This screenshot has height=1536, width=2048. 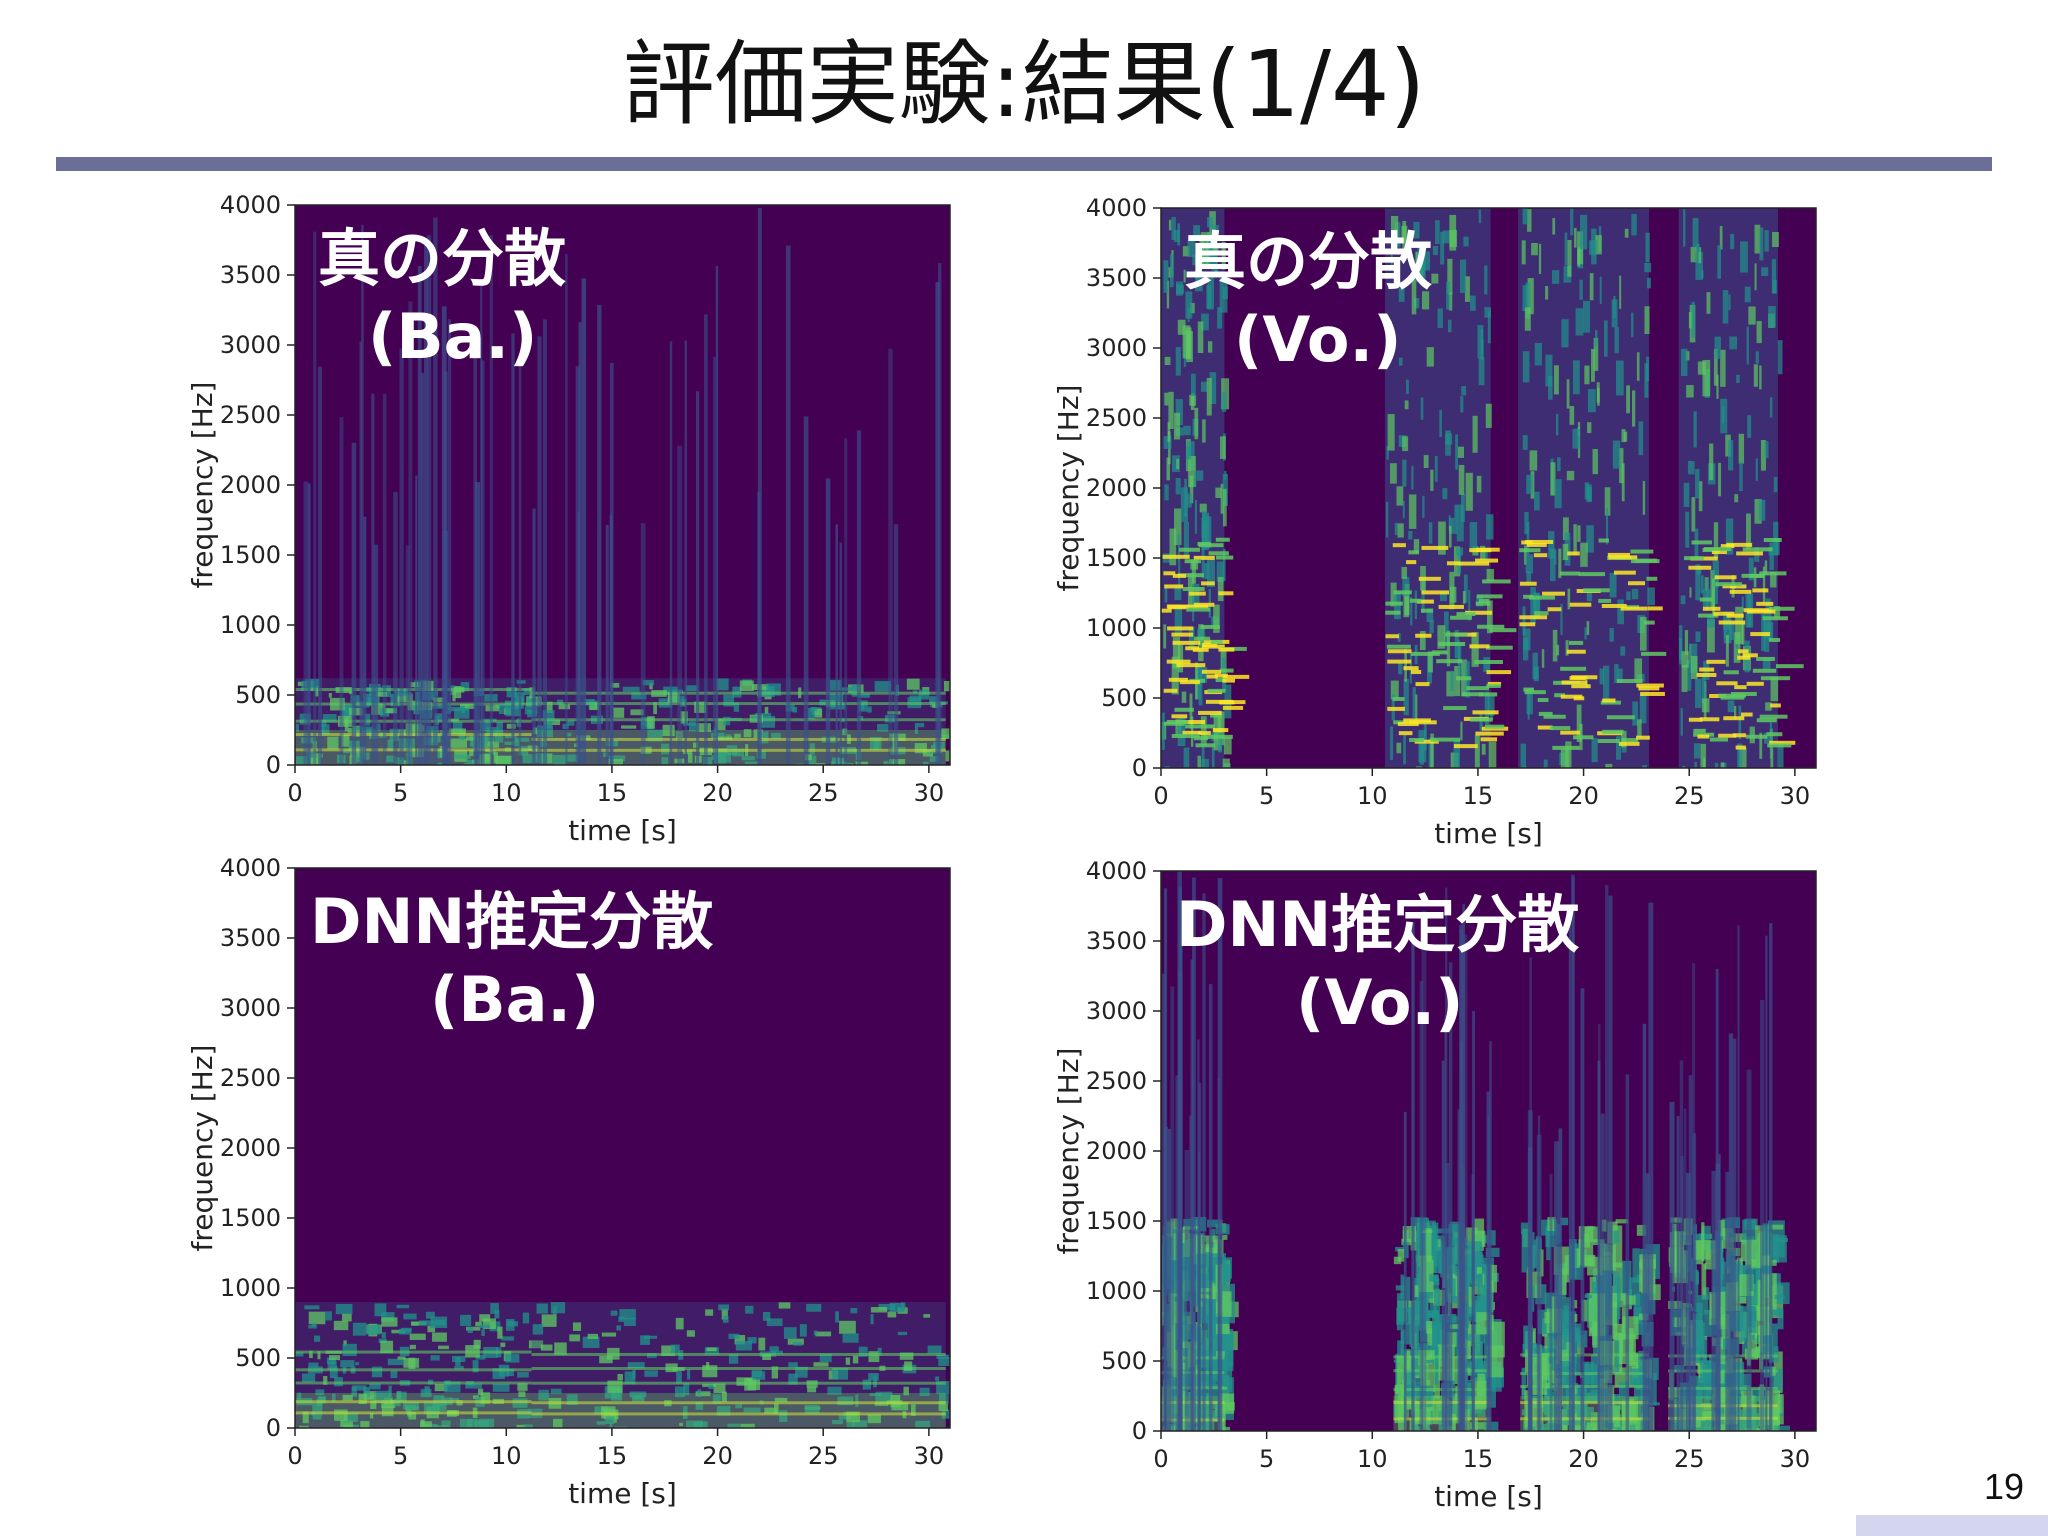 I want to click on slide-title: 評価実験:結果(1/4), so click(x=1024, y=84).